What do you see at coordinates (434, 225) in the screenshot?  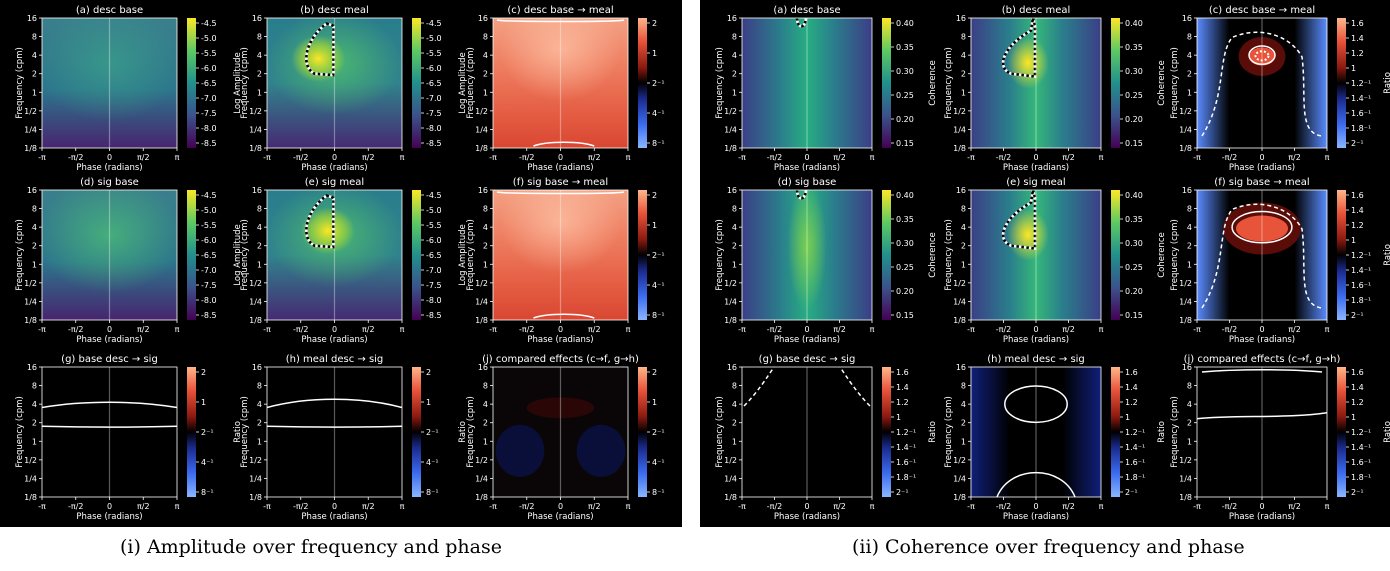 I see `colorbar-tick-label: -5.5` at bounding box center [434, 225].